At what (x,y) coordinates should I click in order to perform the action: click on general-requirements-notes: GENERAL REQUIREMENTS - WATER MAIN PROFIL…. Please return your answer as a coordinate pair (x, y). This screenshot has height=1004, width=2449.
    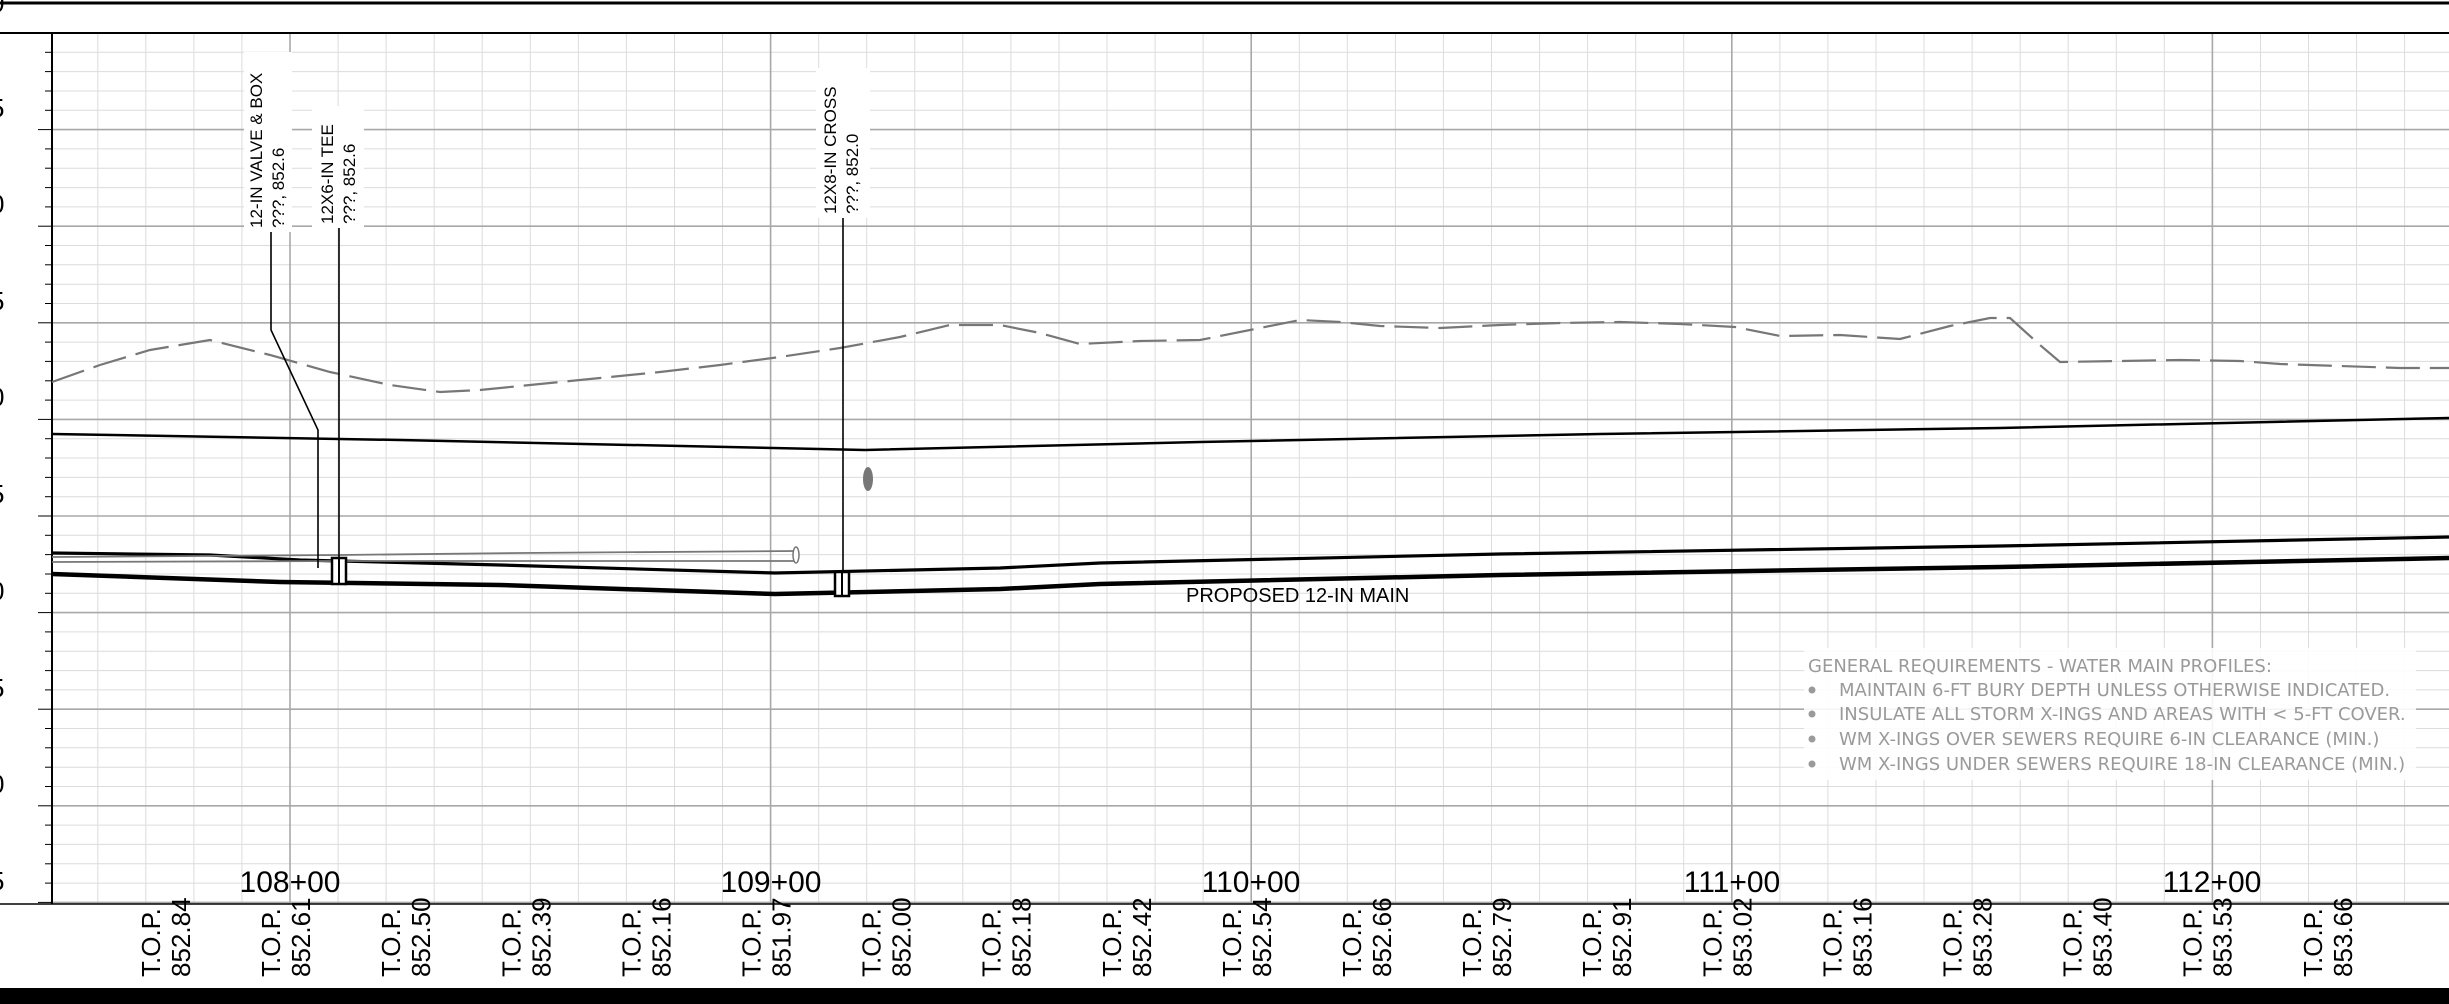
    Looking at the image, I should click on (2110, 714).